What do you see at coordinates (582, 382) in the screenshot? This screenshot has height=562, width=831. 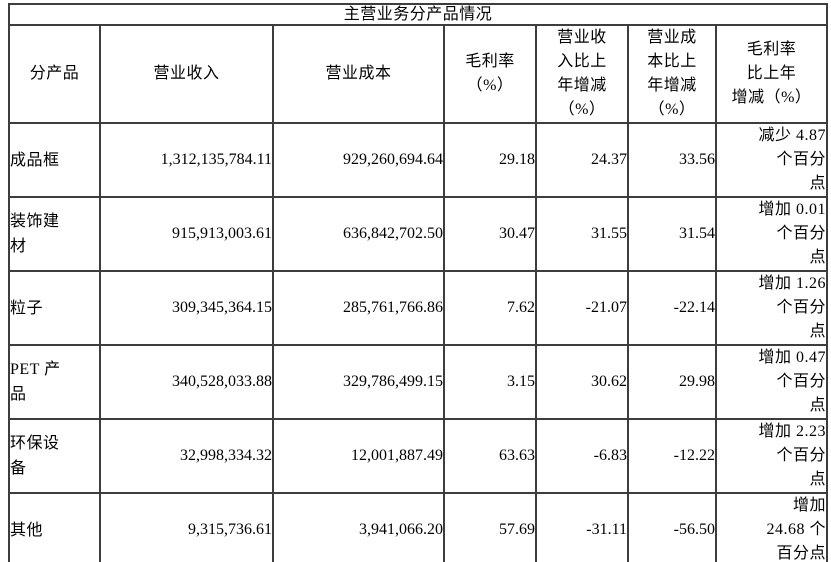 I see `revenue-yoy-cell: 30.62` at bounding box center [582, 382].